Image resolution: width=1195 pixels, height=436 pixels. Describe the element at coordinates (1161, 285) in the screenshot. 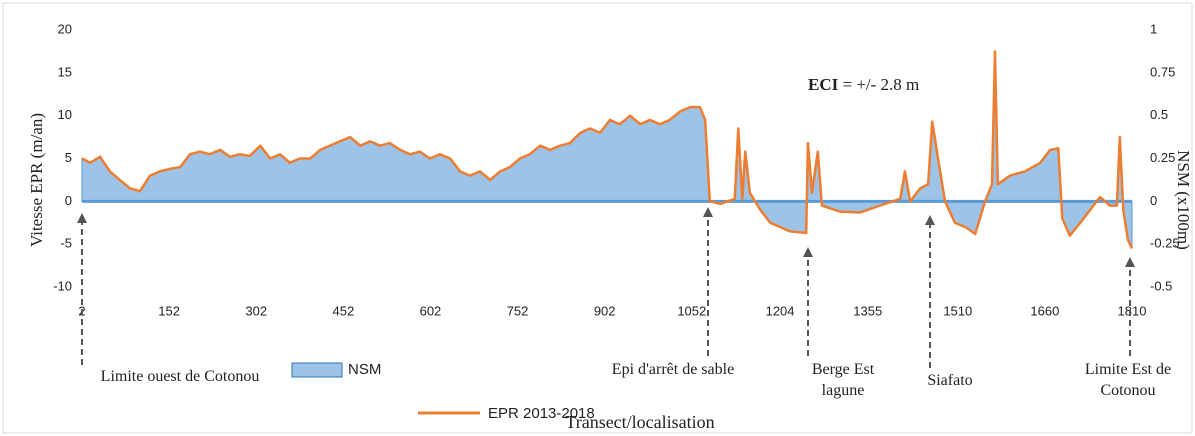

I see `y2-tick-label: -0.5` at that location.